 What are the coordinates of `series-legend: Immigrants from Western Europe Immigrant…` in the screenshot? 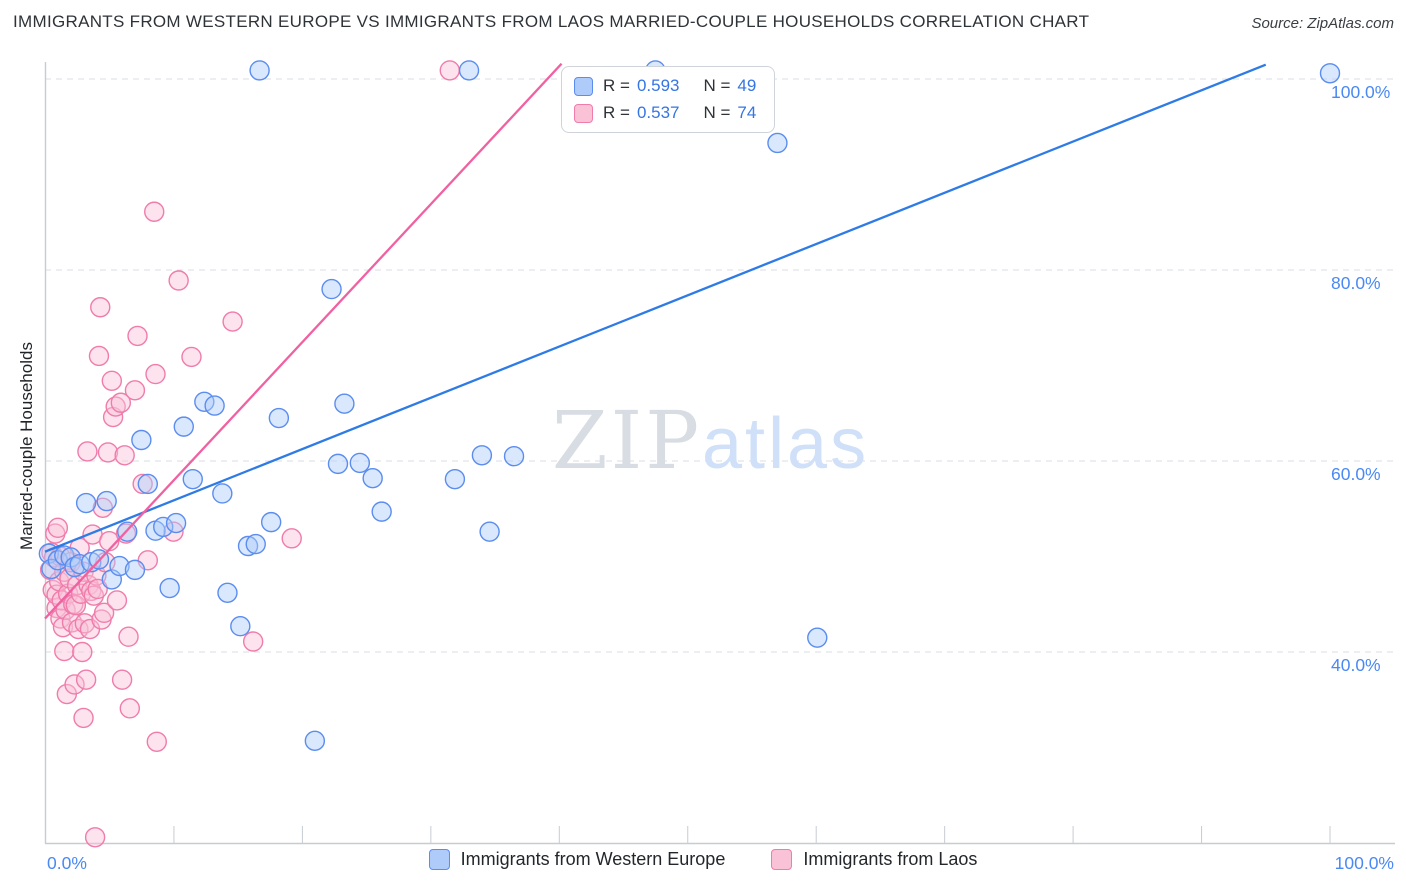 It's located at (703, 859).